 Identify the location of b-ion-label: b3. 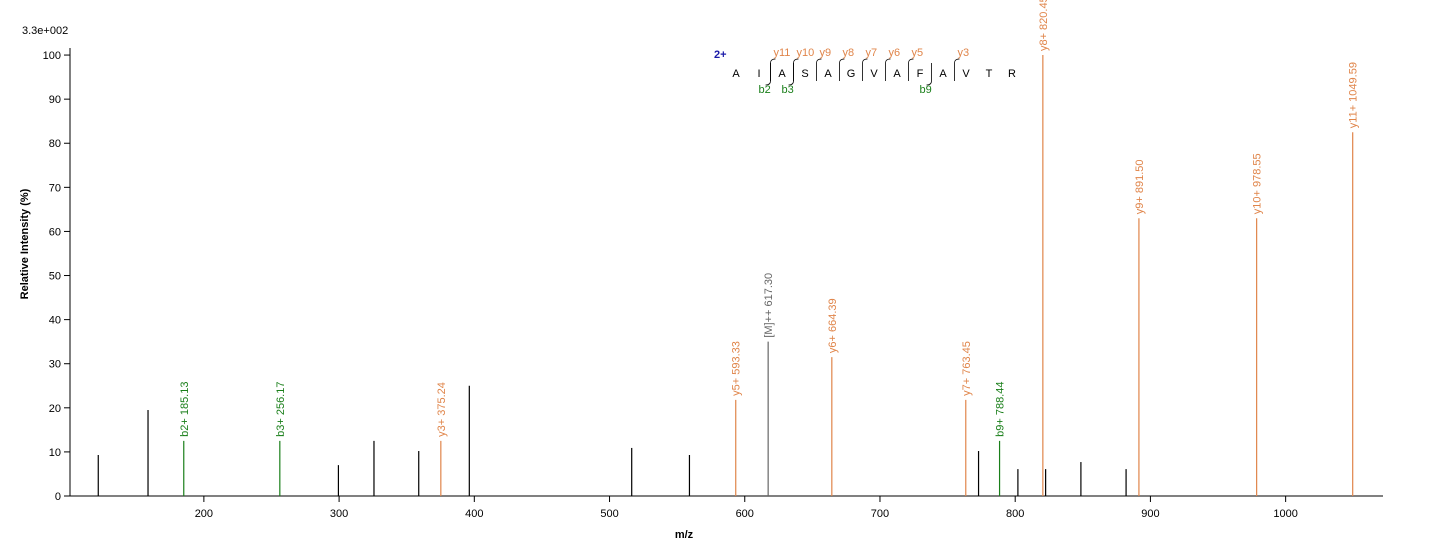
(788, 90).